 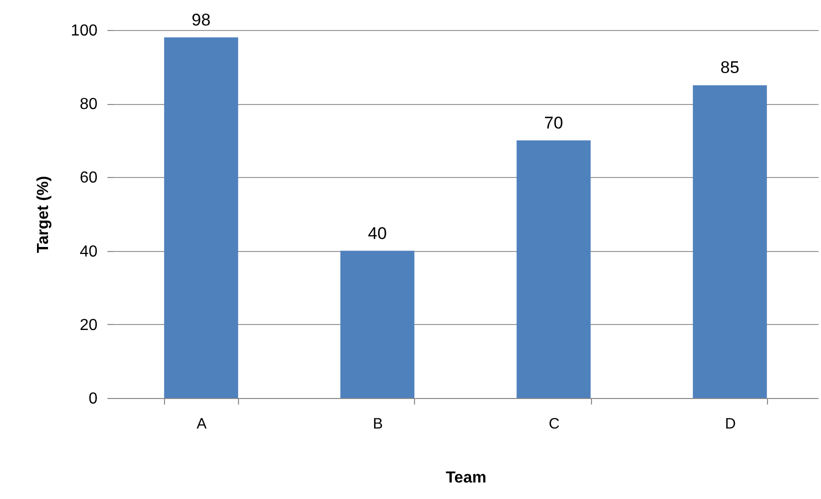 What do you see at coordinates (89, 178) in the screenshot?
I see `y-tick-label: 60` at bounding box center [89, 178].